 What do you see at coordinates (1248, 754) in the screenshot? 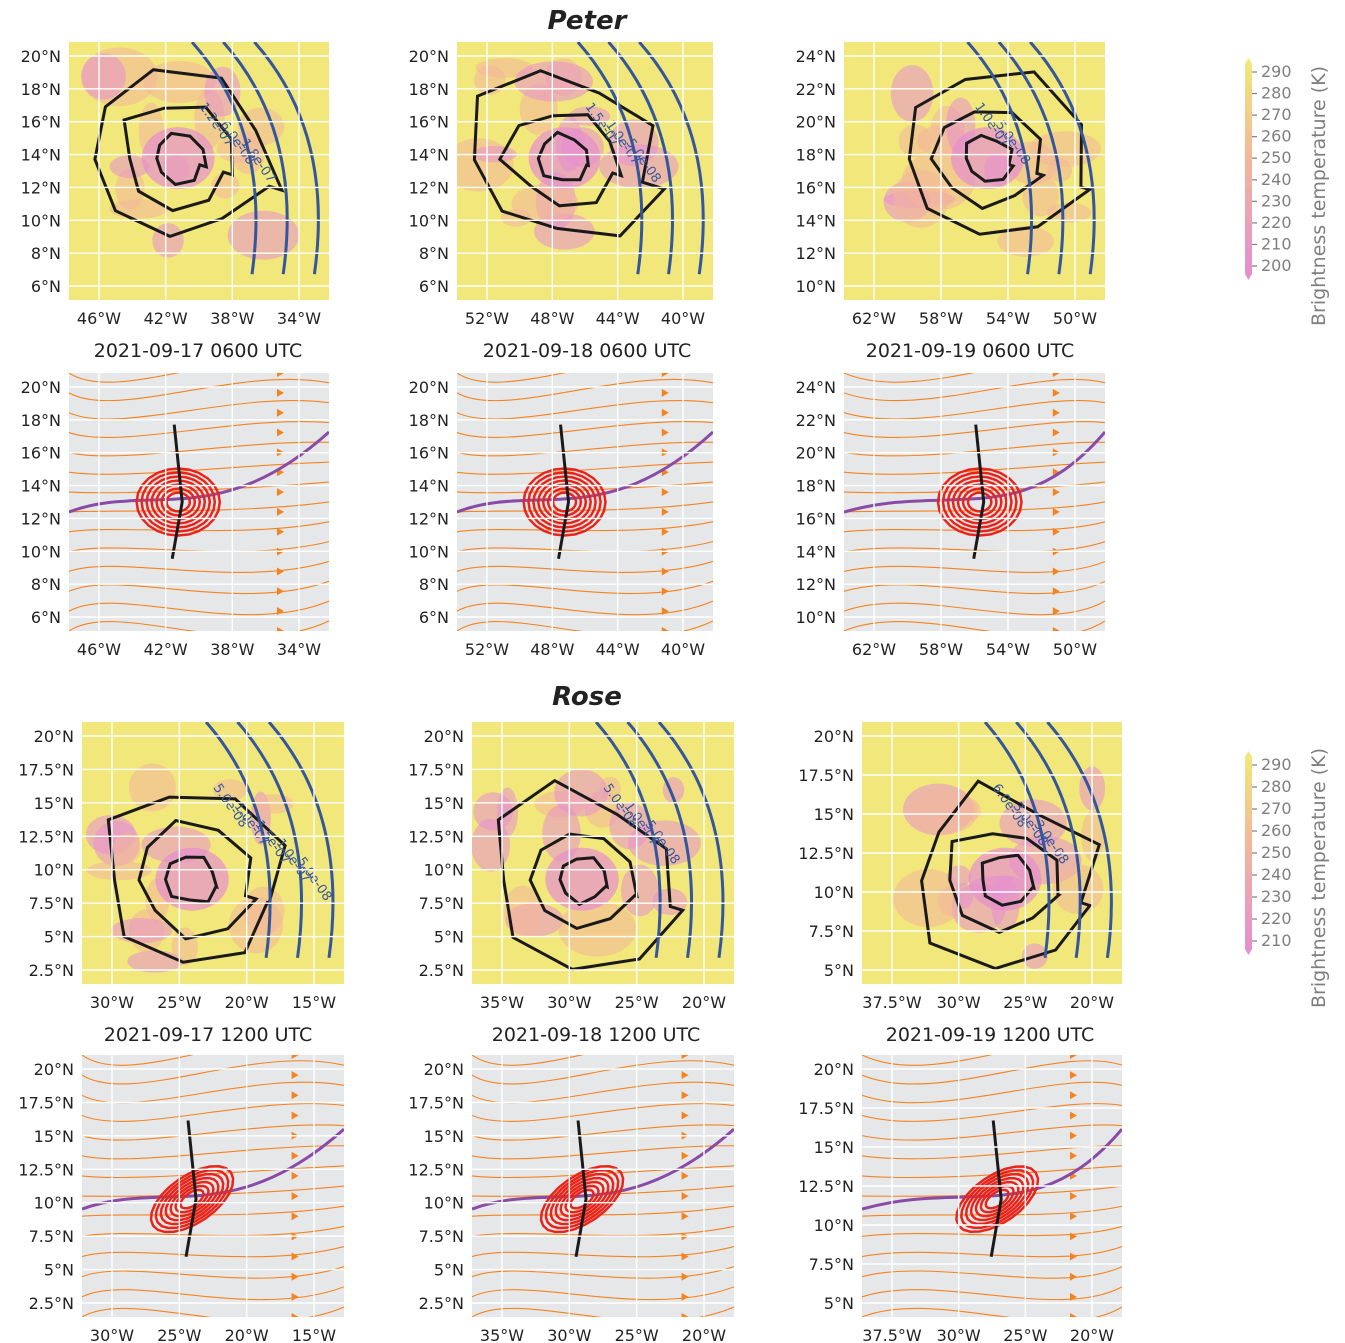
I see `colorbar-extend-top` at bounding box center [1248, 754].